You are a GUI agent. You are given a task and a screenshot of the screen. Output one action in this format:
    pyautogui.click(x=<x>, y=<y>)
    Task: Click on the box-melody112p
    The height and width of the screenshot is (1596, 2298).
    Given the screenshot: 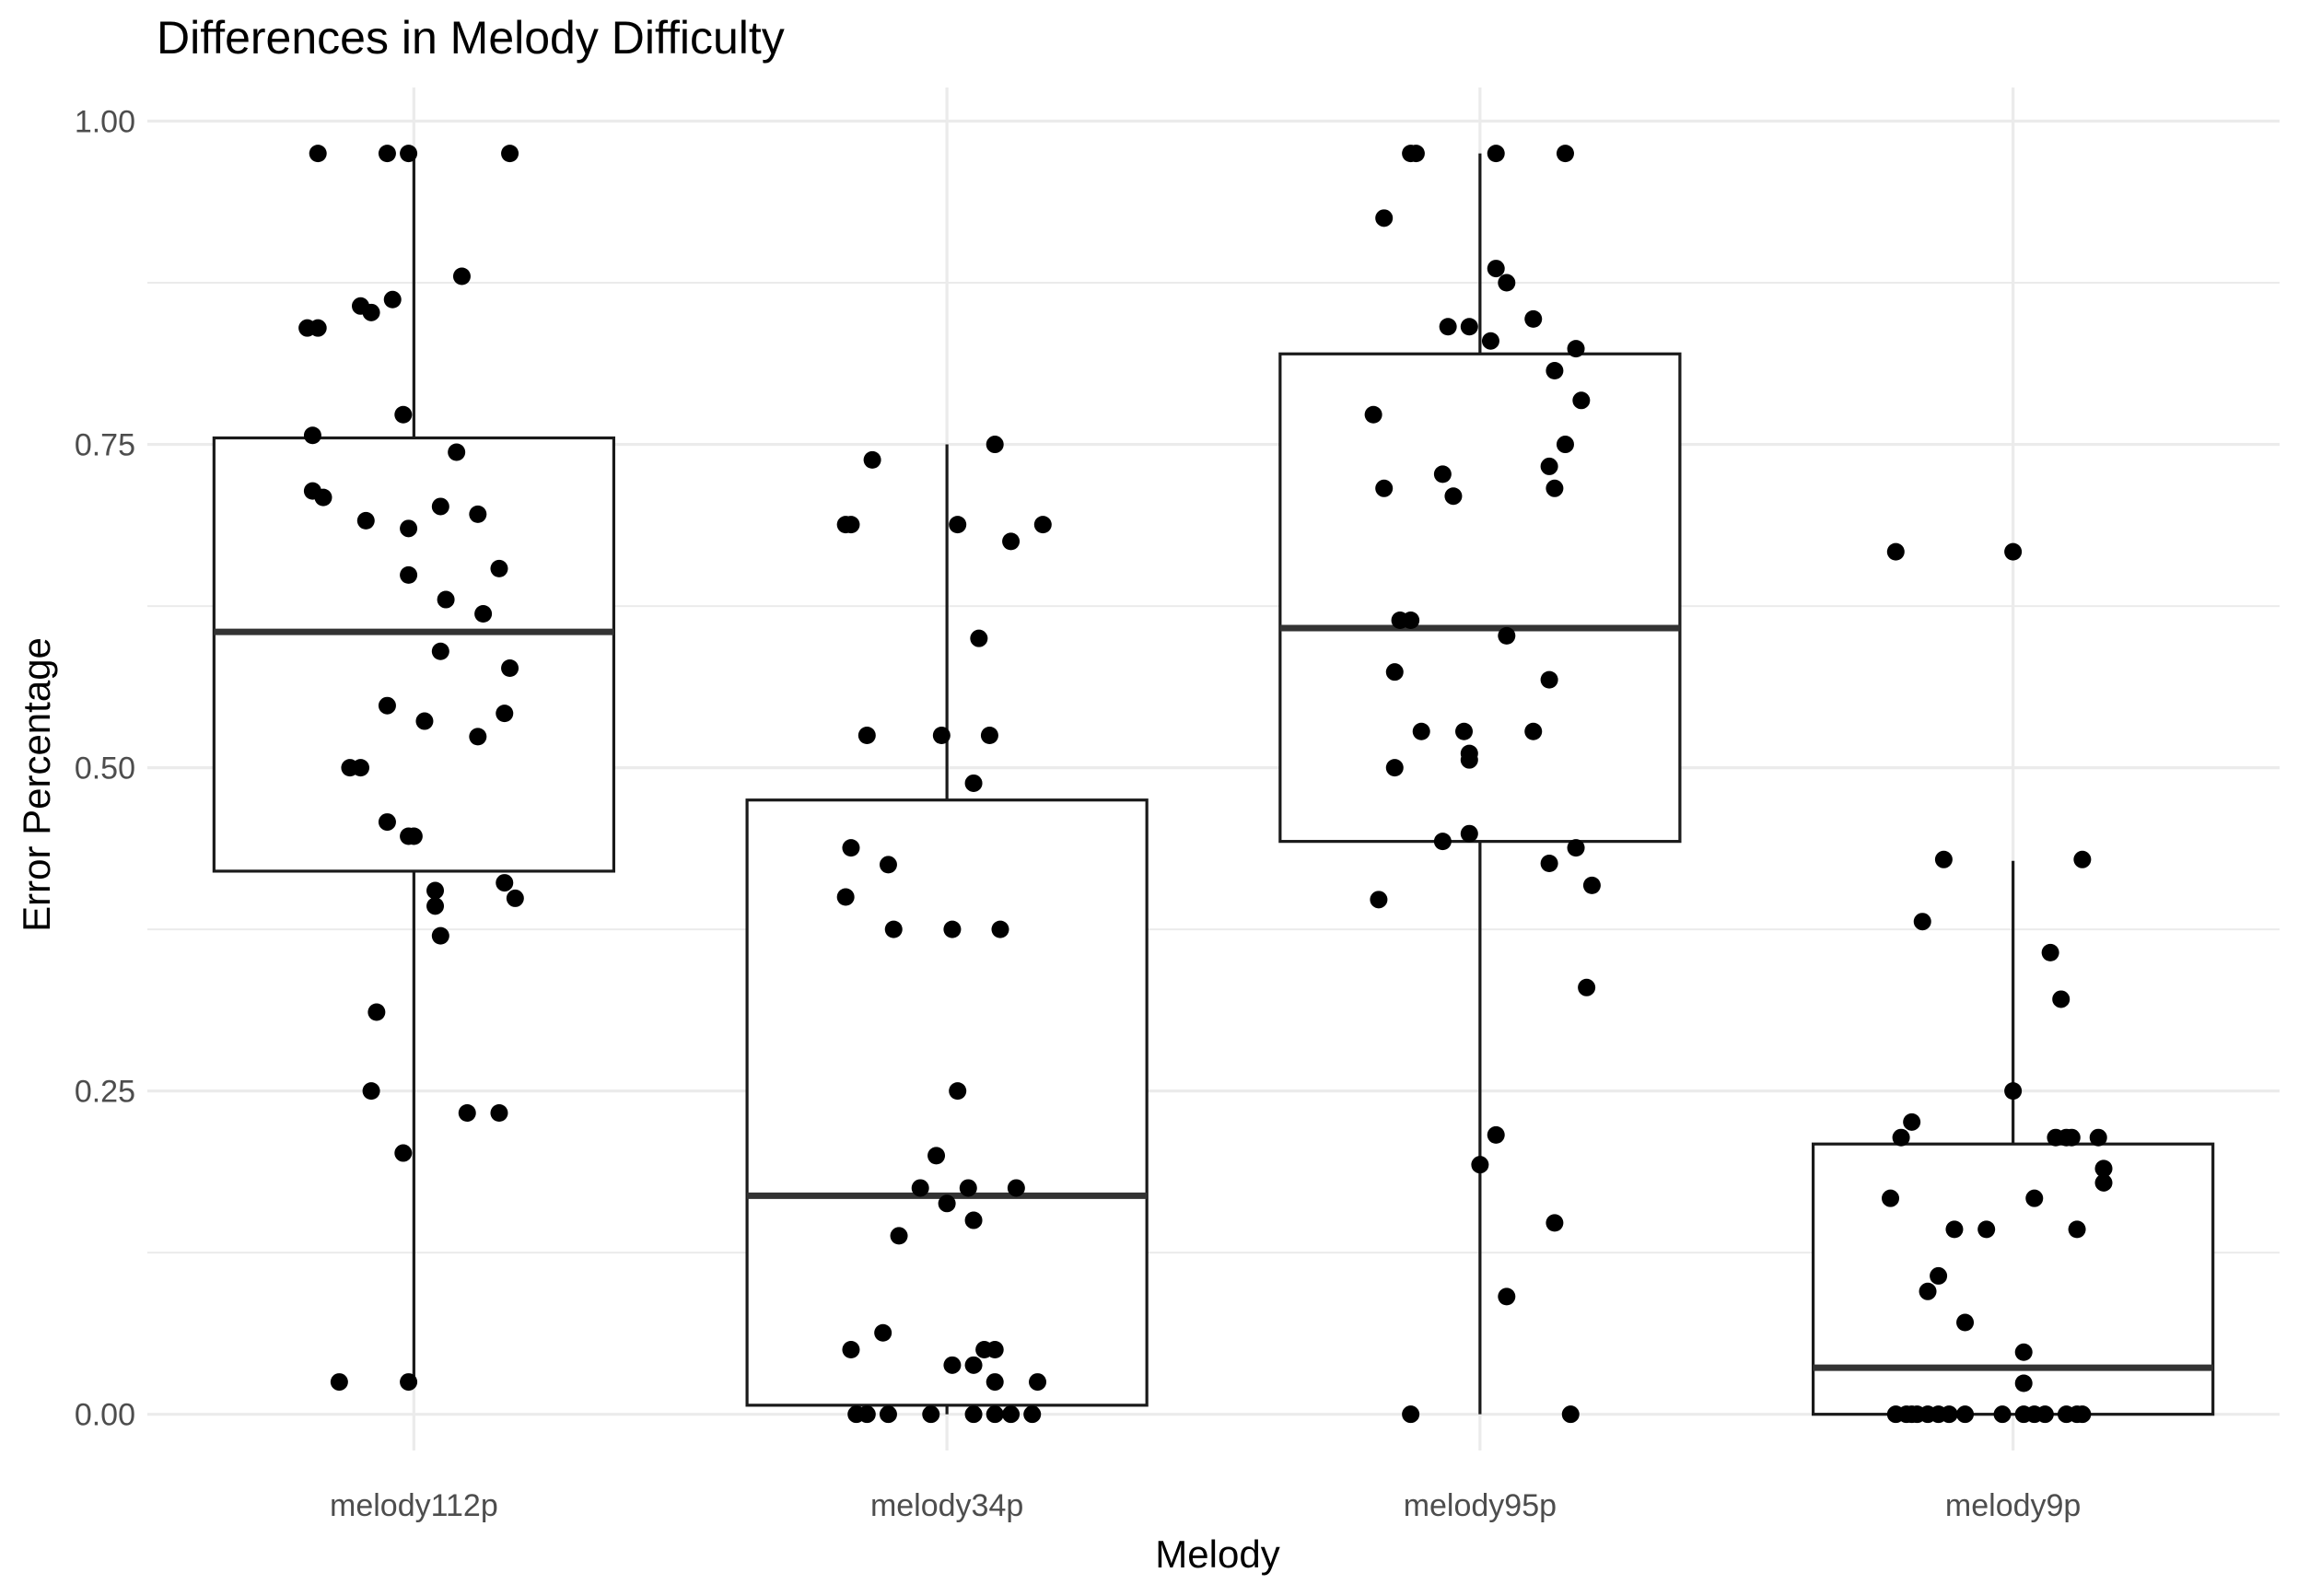 What is the action you would take?
    pyautogui.click(x=414, y=768)
    